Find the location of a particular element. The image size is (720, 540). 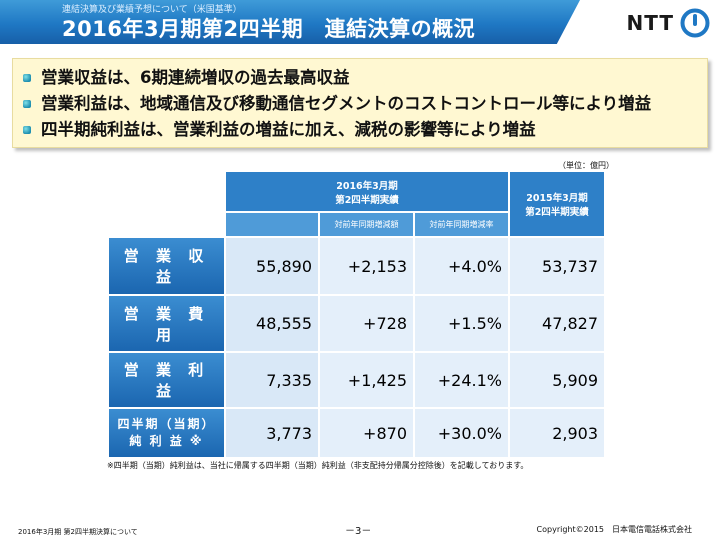

summary-item: 営業収益は、6期連続増収の過去最高収益 is located at coordinates (365, 78).